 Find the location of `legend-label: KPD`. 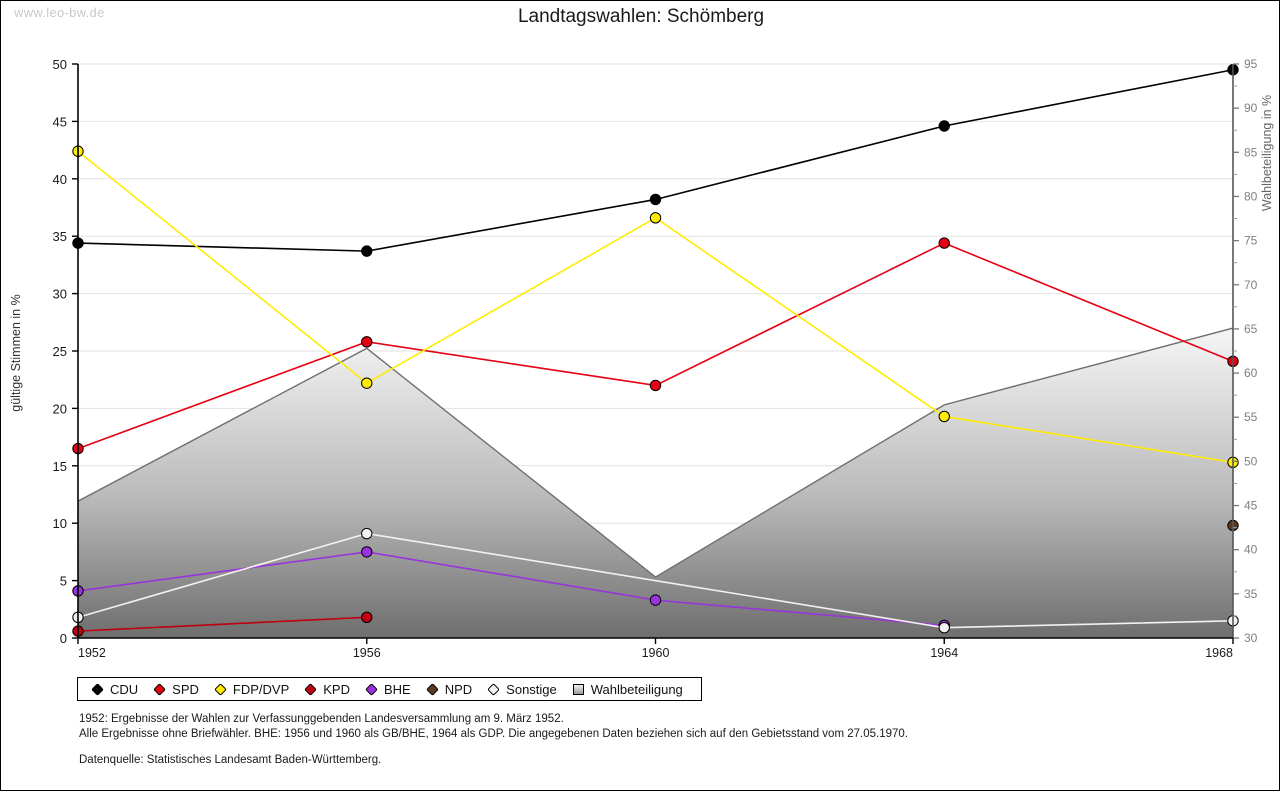

legend-label: KPD is located at coordinates (336, 689).